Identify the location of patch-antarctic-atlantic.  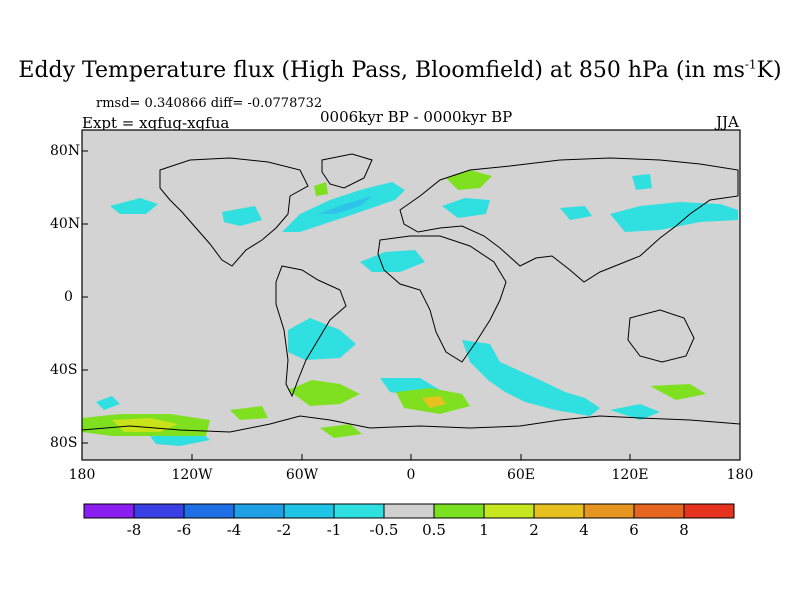
(341, 431).